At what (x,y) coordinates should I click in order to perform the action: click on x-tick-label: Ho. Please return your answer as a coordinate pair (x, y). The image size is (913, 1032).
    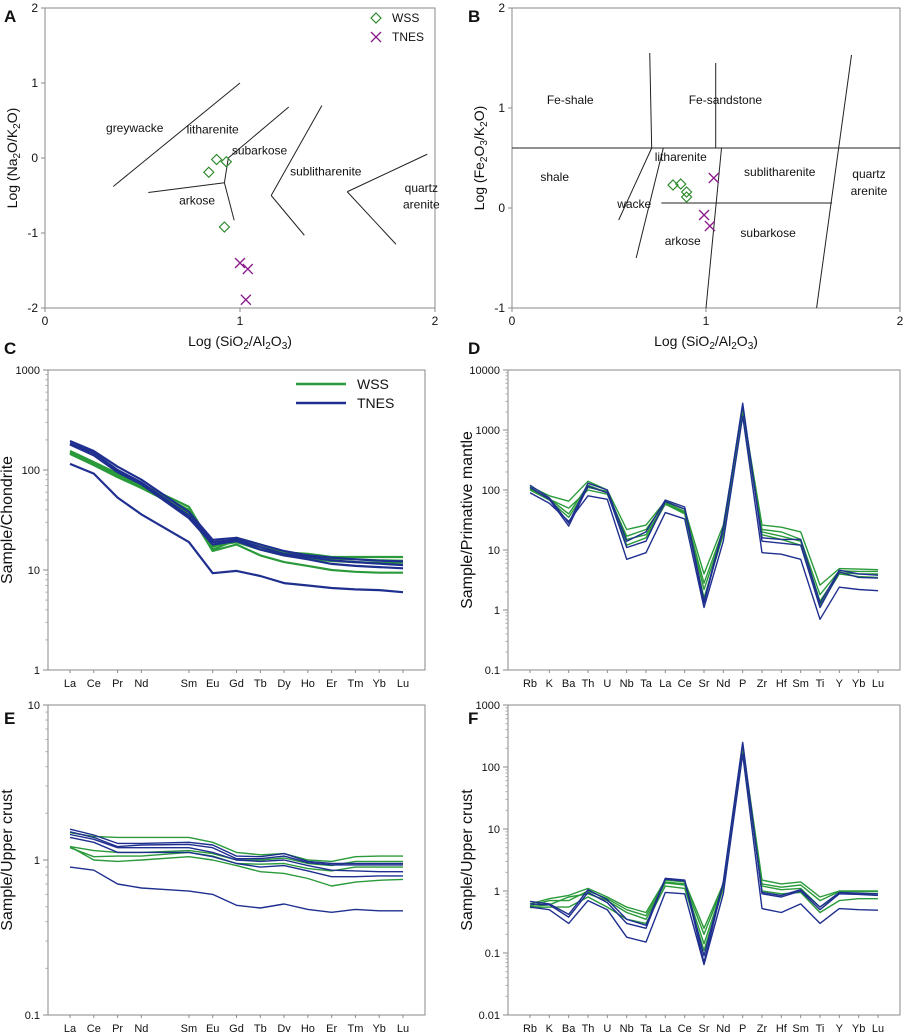
    Looking at the image, I should click on (308, 684).